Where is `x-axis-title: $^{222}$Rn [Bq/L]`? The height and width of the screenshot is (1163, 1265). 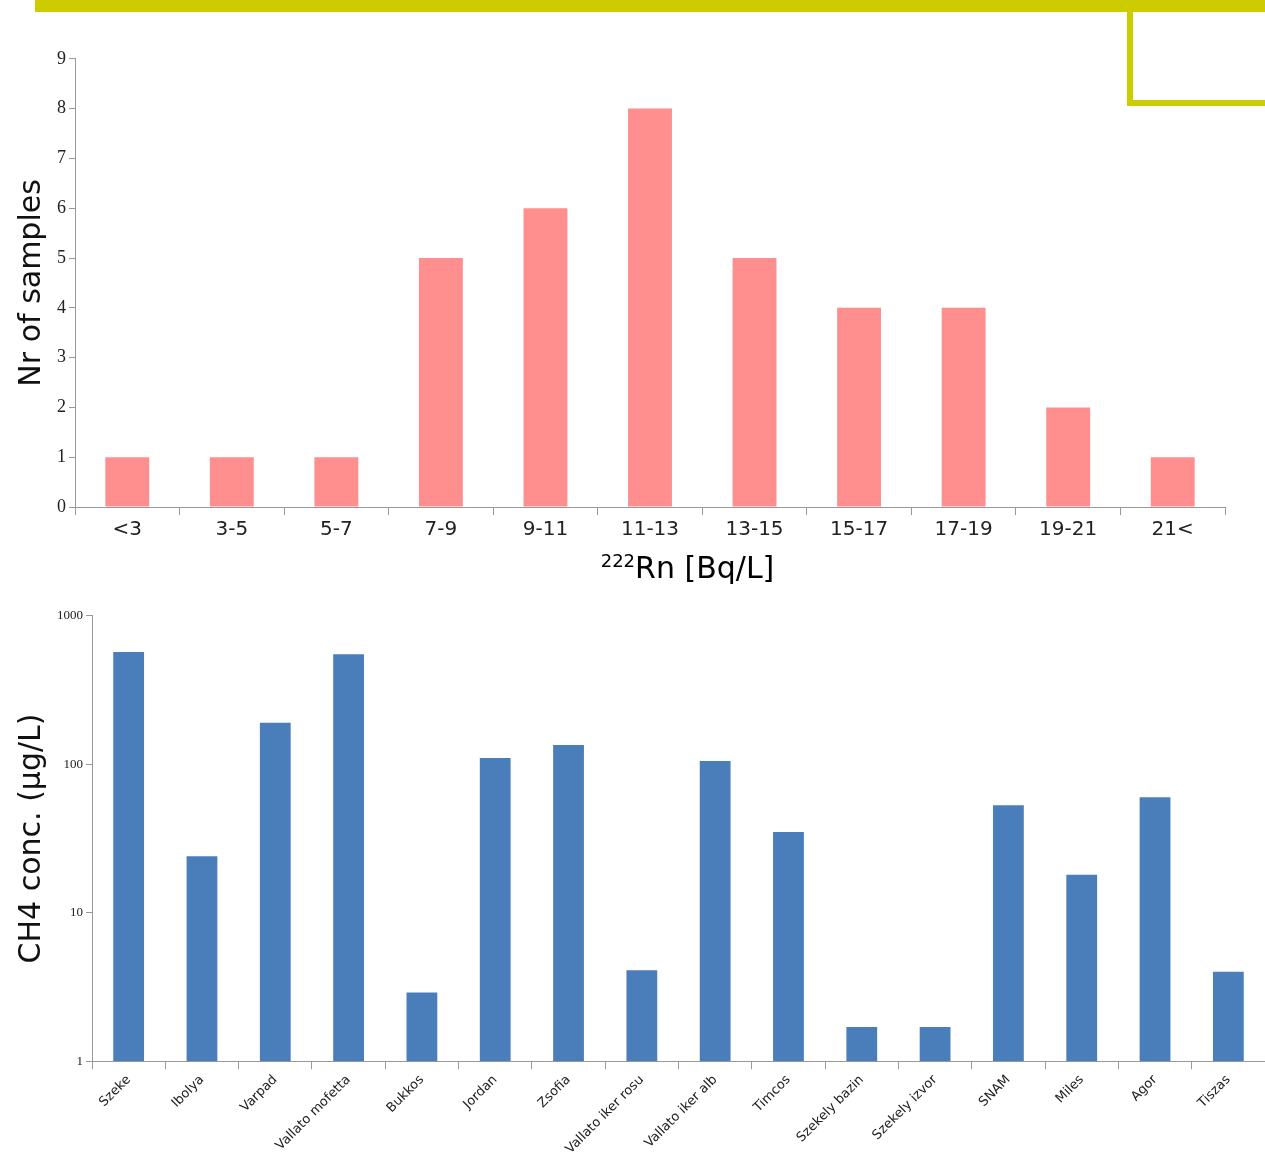
x-axis-title: $^{222}$Rn [Bq/L] is located at coordinates (687, 567).